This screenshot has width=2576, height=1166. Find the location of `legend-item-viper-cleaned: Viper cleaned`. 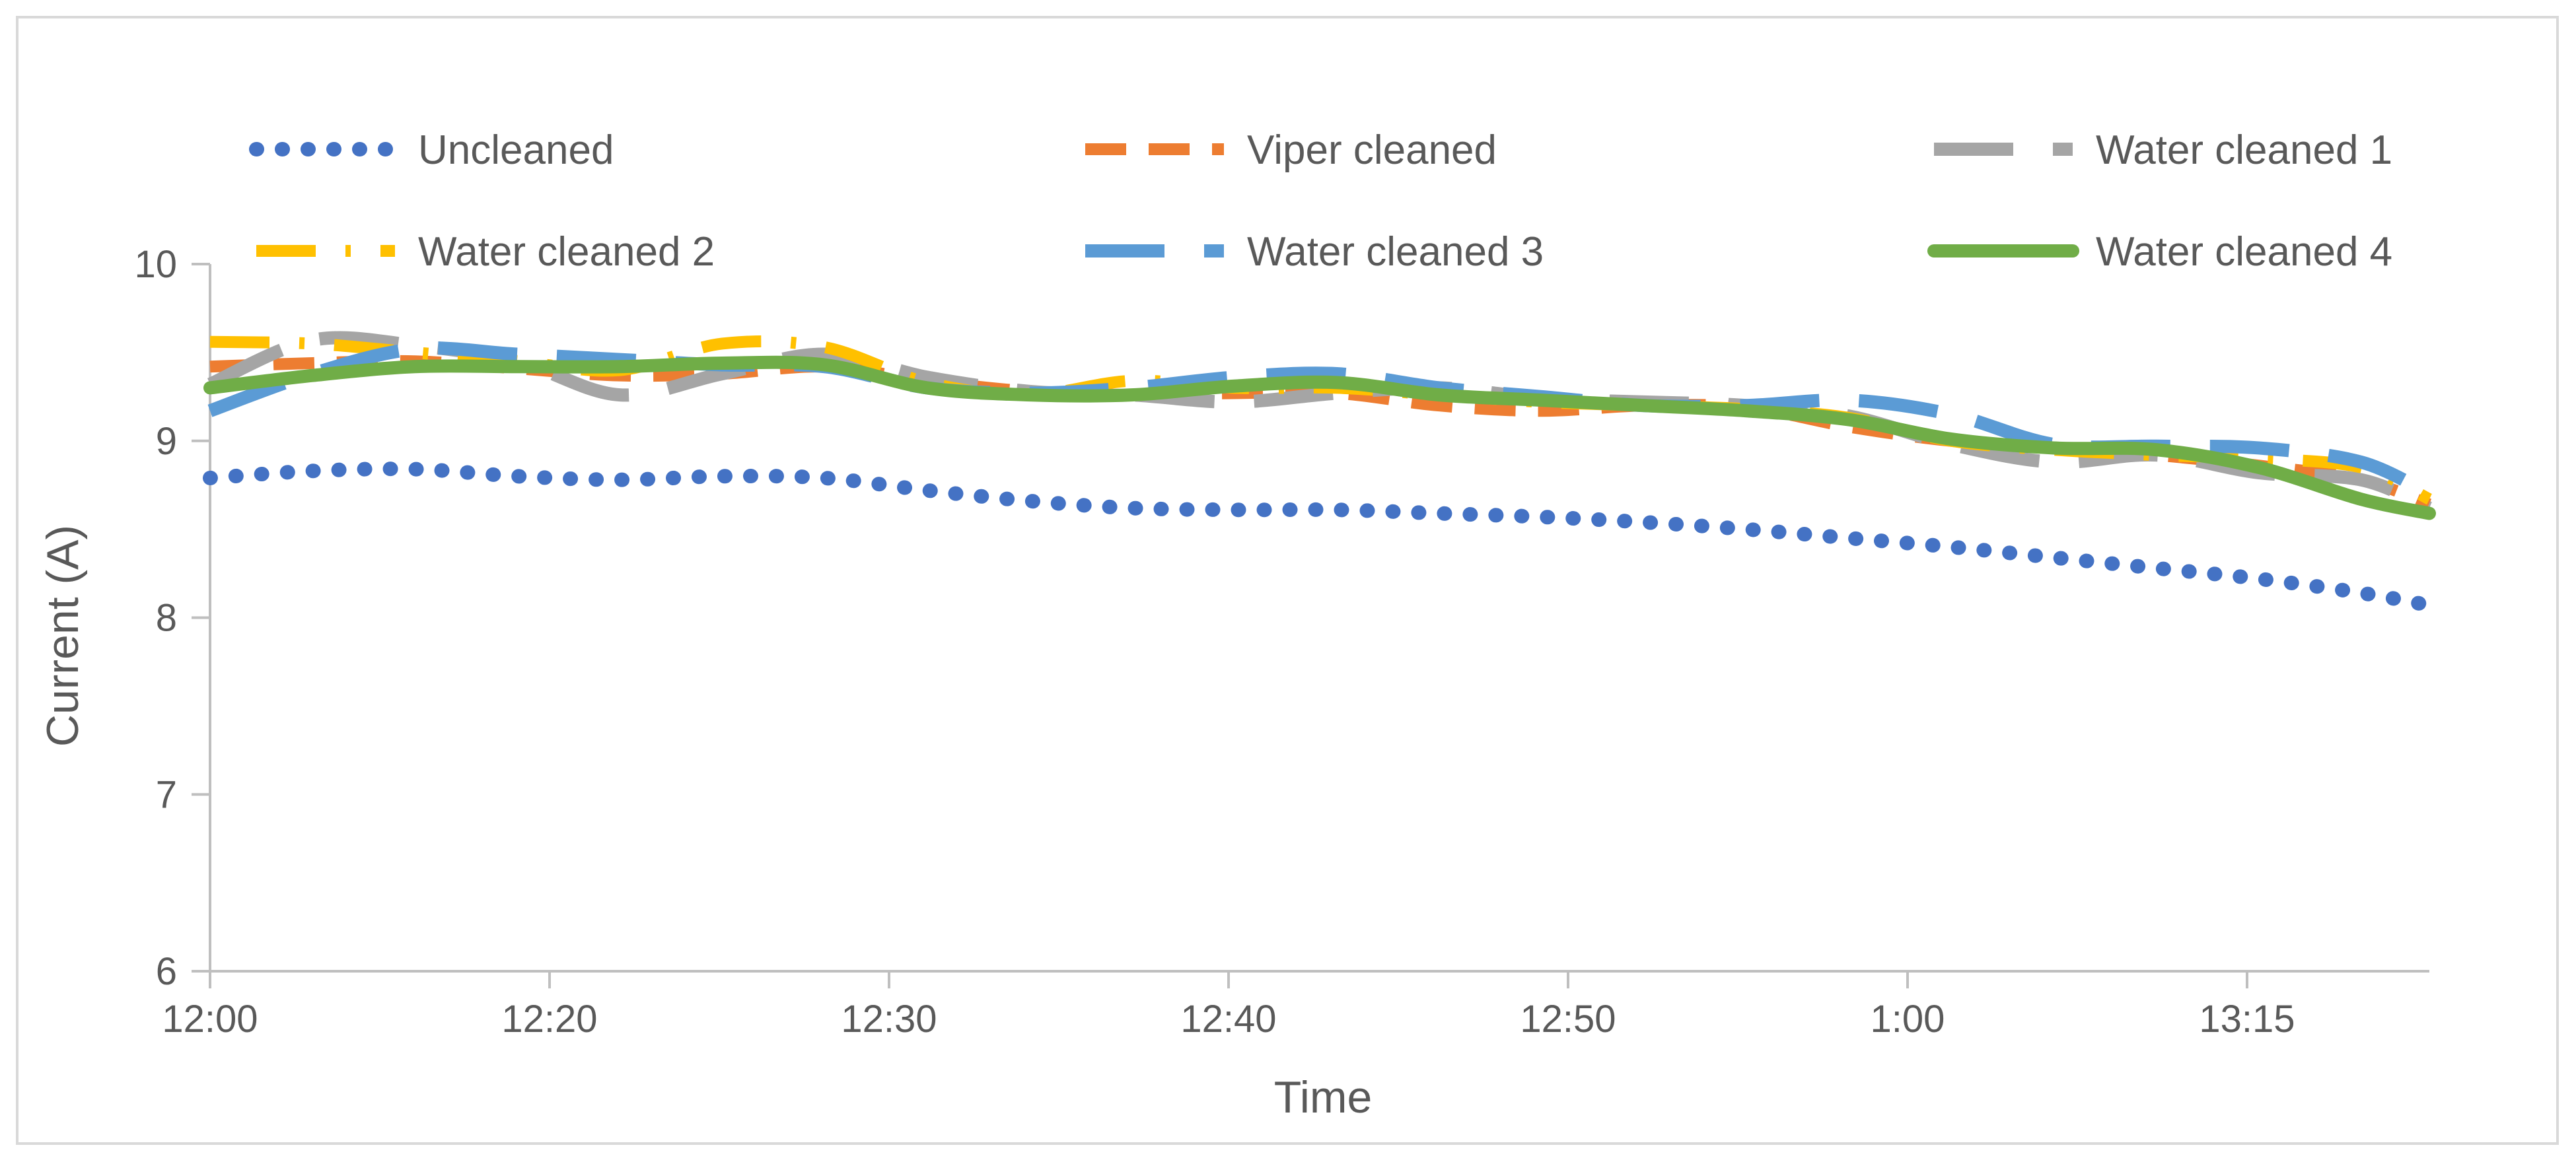

legend-item-viper-cleaned: Viper cleaned is located at coordinates (1291, 150).